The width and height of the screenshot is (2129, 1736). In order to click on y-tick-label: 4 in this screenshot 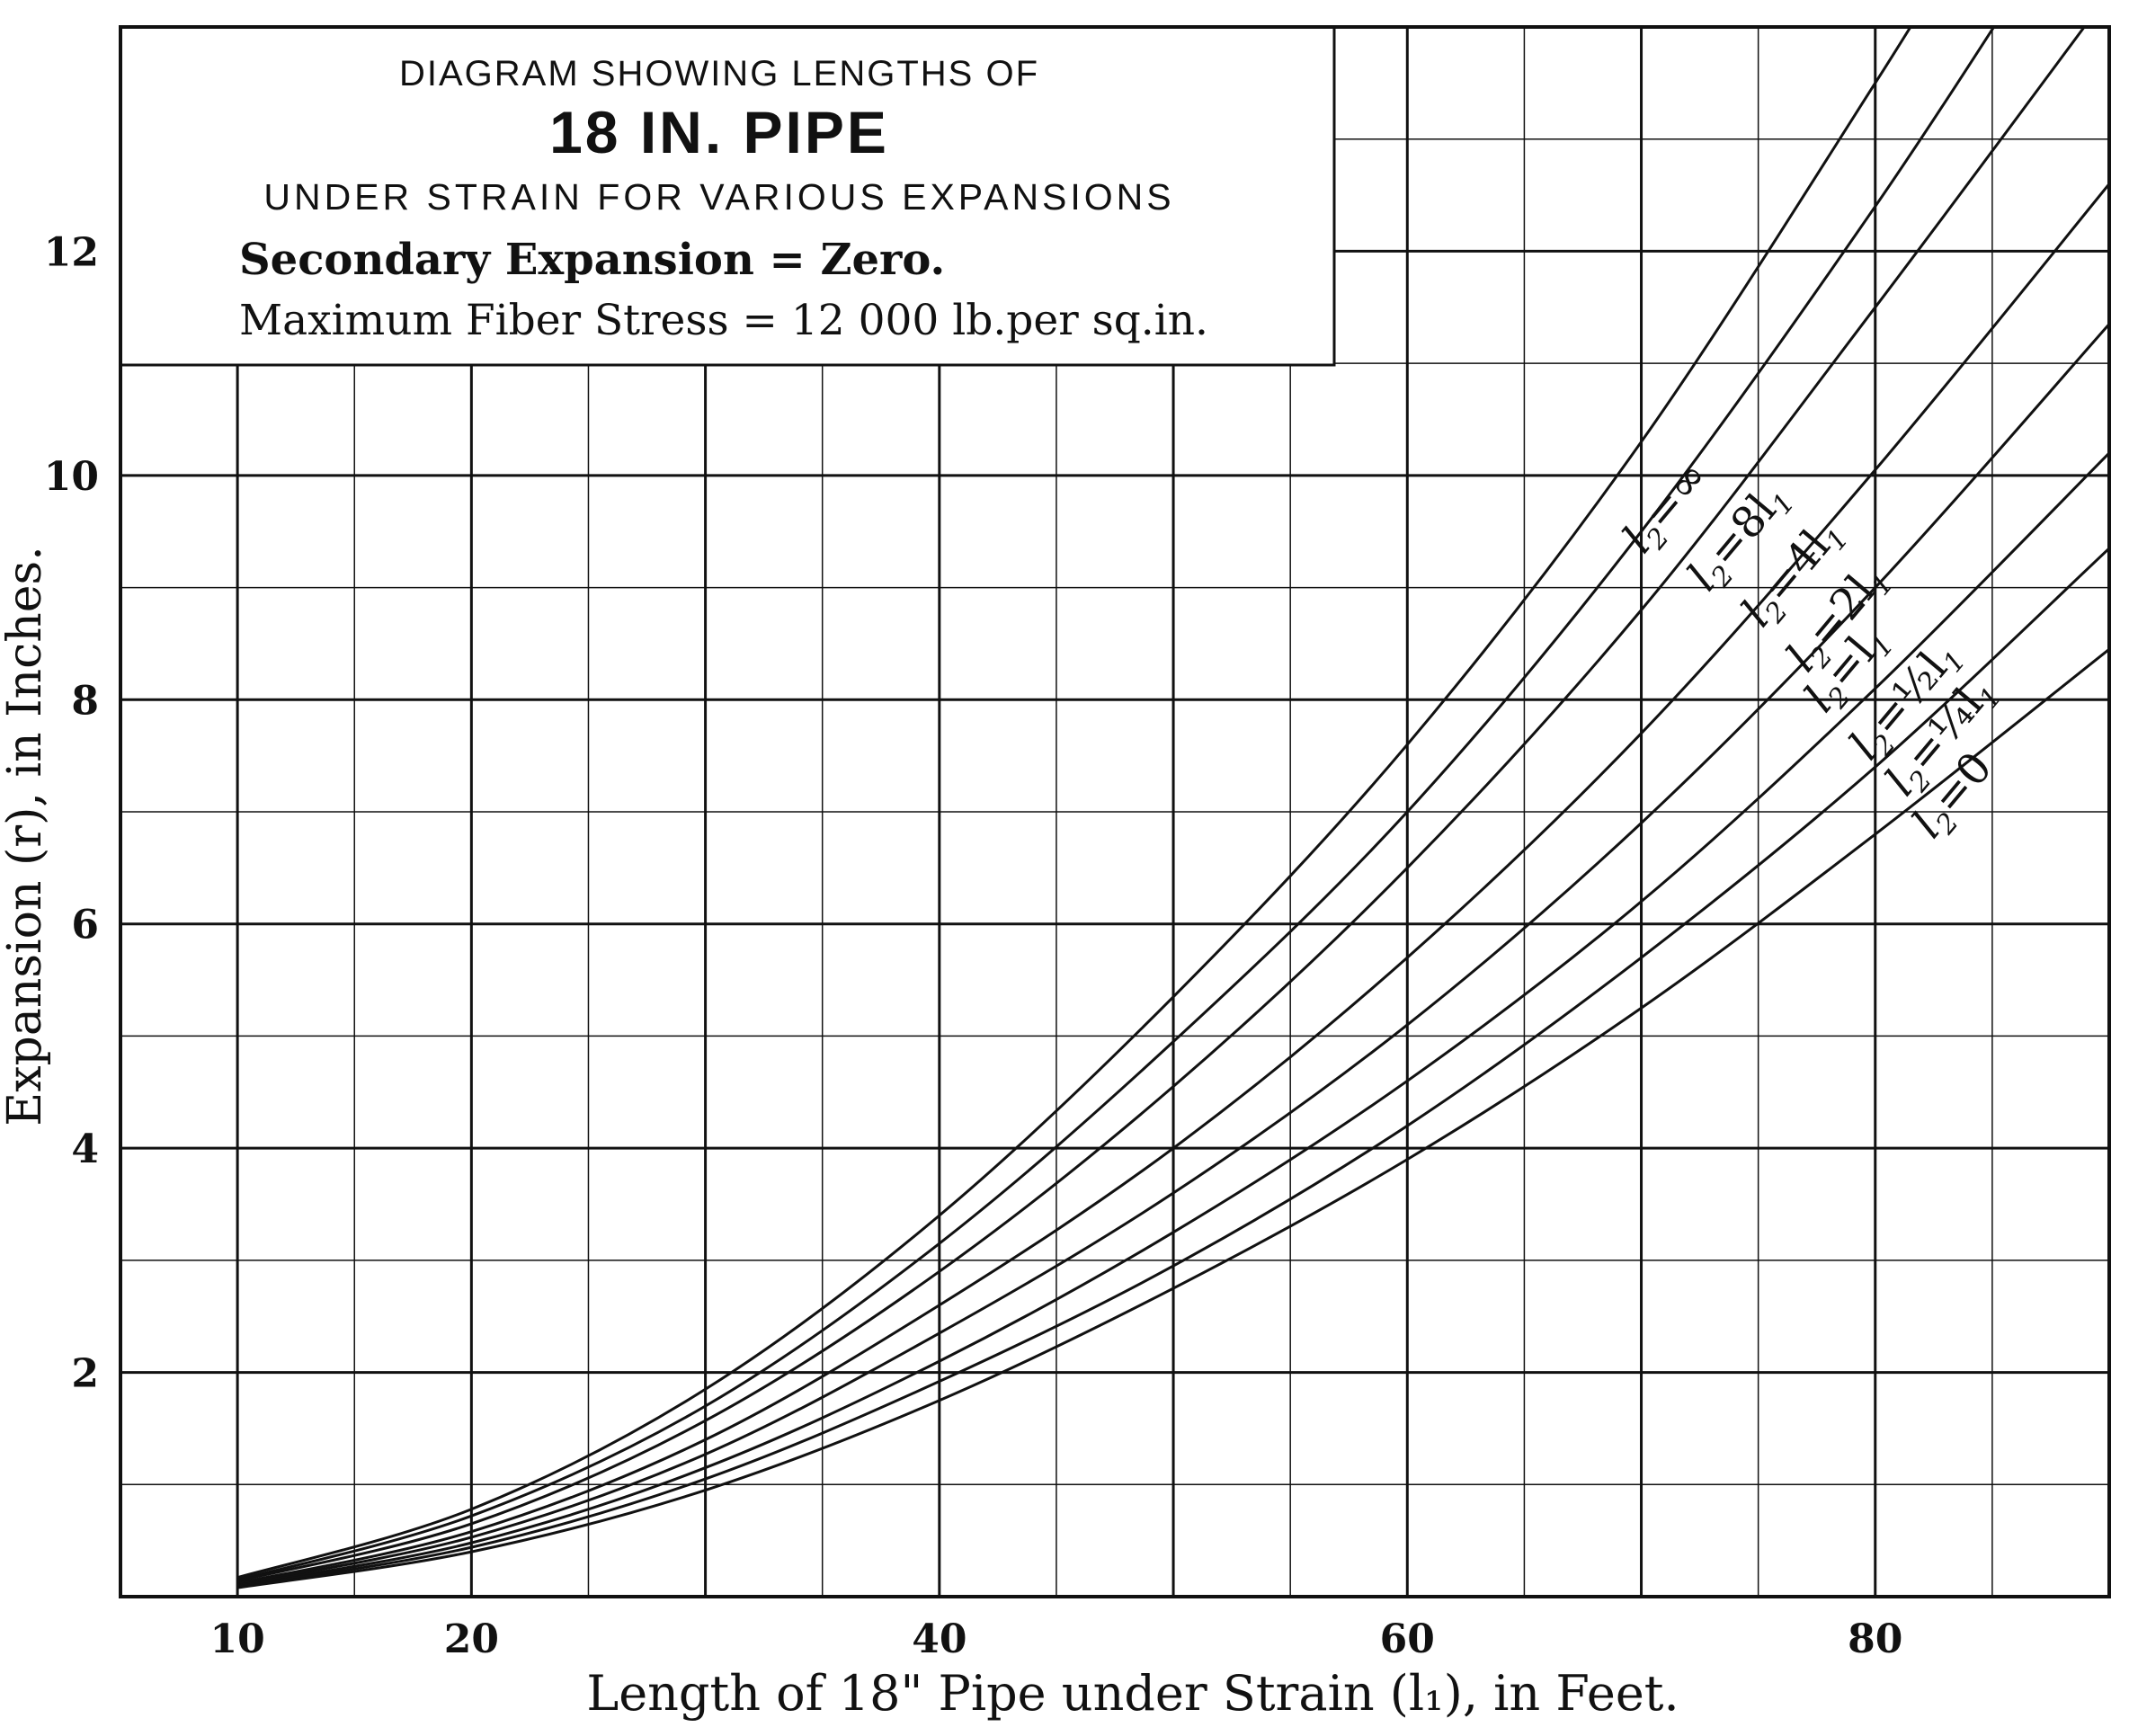, I will do `click(85, 1149)`.